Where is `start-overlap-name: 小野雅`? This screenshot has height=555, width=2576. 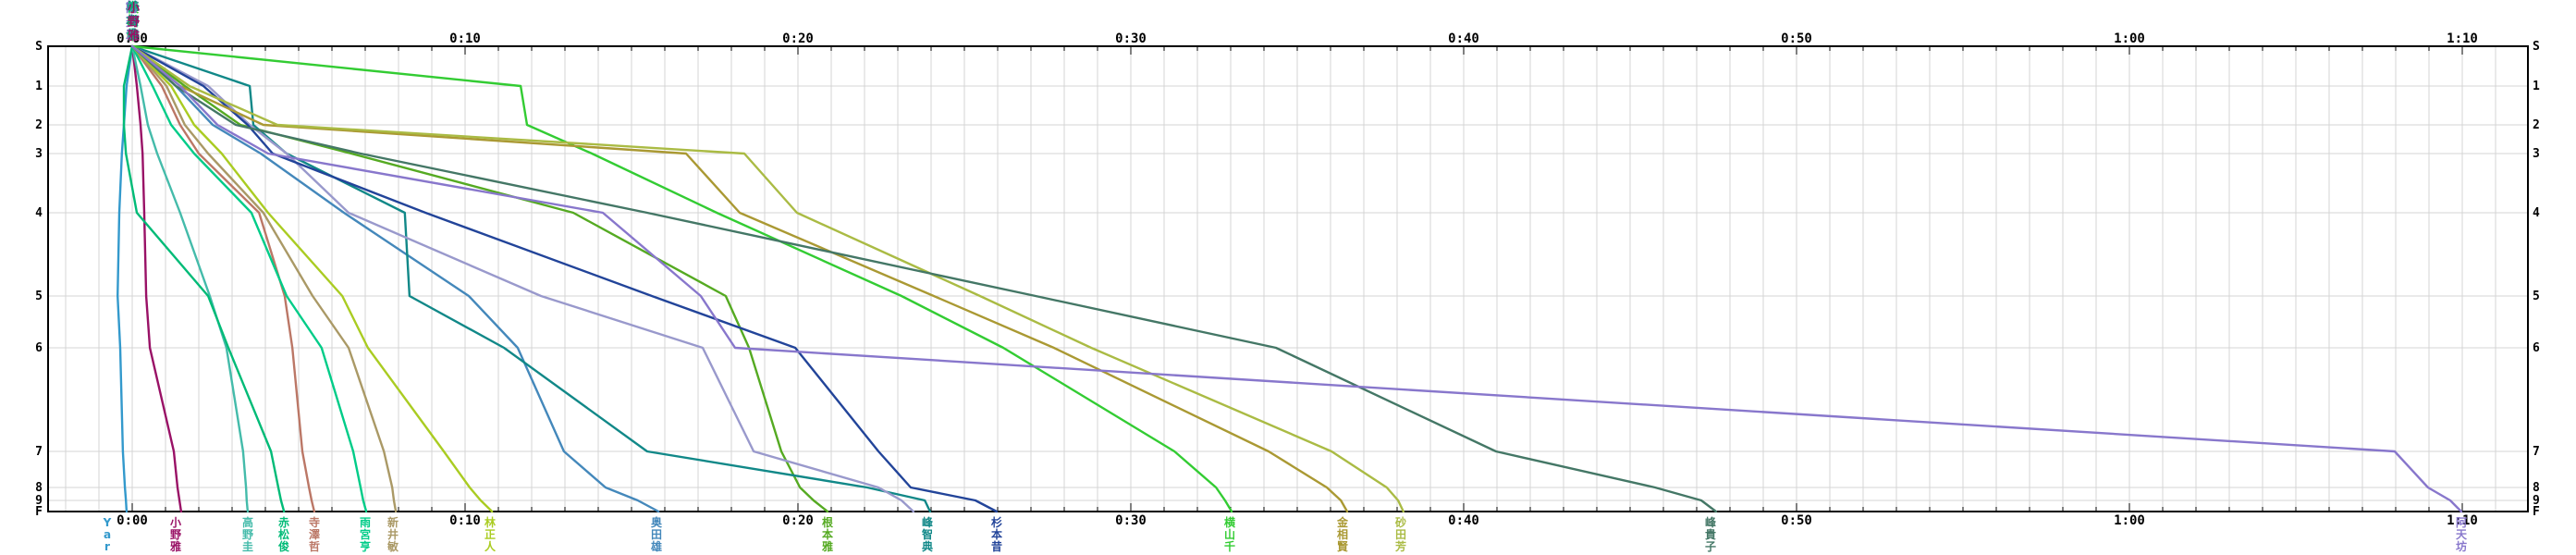
start-overlap-name: 小野雅 is located at coordinates (134, 23).